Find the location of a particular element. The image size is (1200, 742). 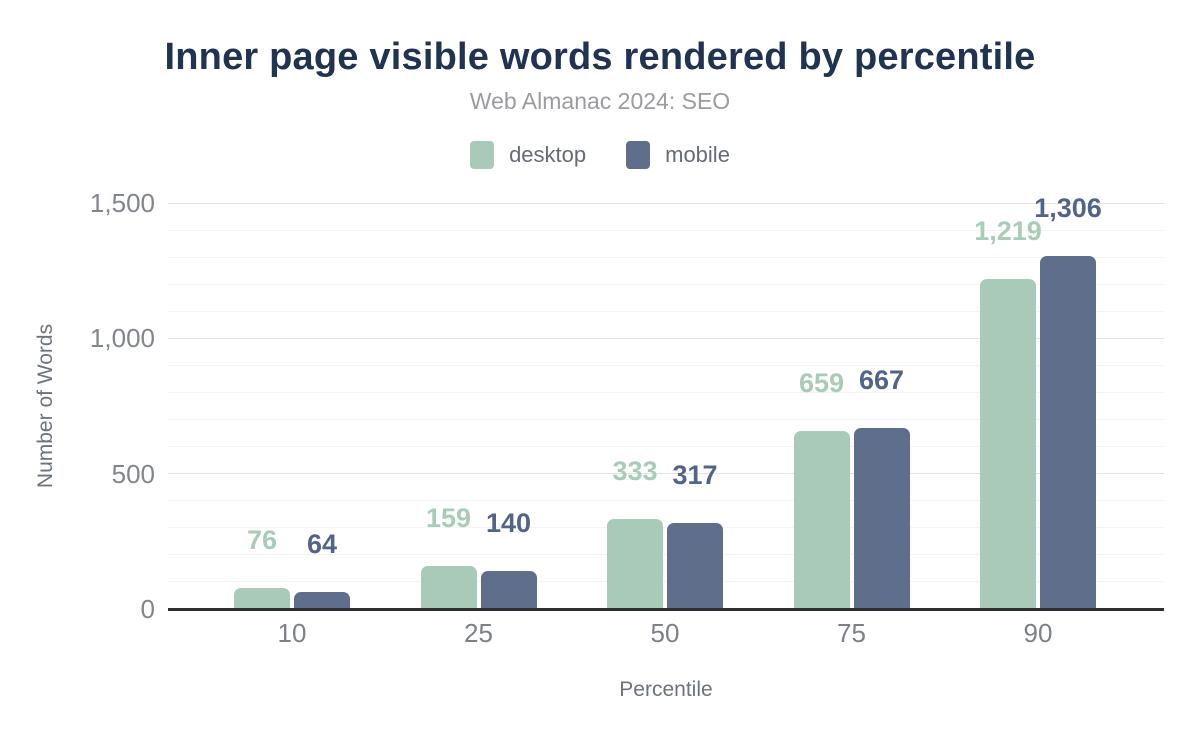

bar-label-mobile-p90: 1,306 is located at coordinates (1068, 207).